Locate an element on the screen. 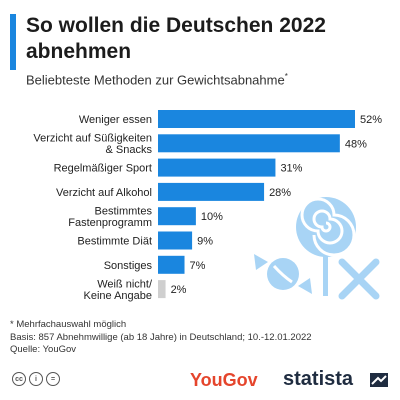  statista-logo: statista is located at coordinates (318, 379).